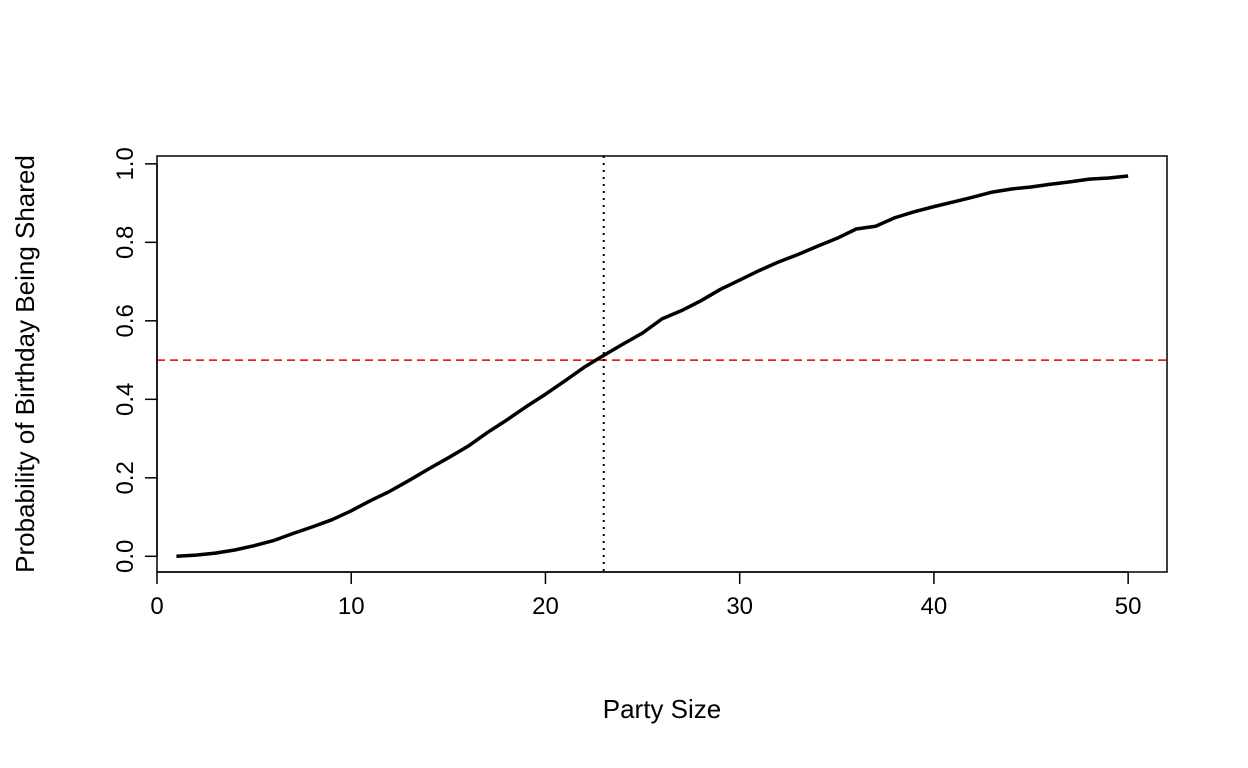 This screenshot has height=768, width=1248. Describe the element at coordinates (545, 606) in the screenshot. I see `x-tick-label: 20` at that location.